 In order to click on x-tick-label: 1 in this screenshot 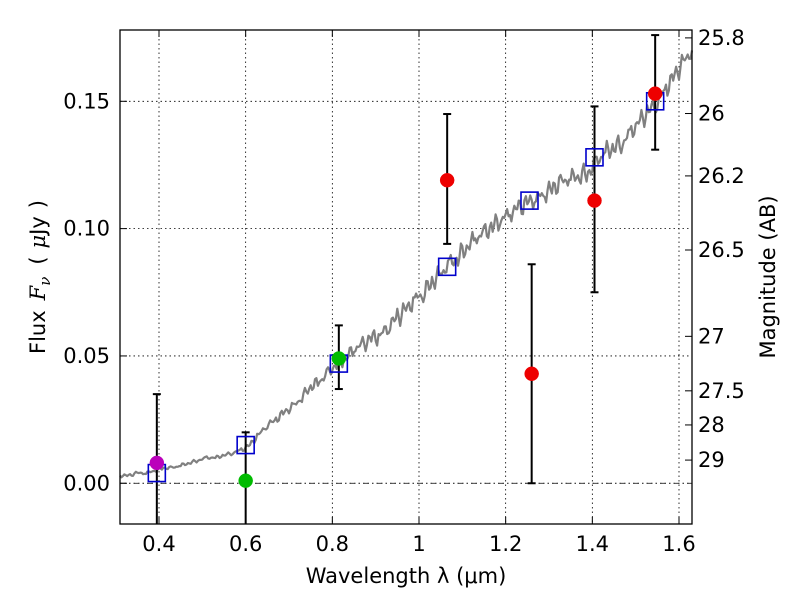, I will do `click(418, 544)`.